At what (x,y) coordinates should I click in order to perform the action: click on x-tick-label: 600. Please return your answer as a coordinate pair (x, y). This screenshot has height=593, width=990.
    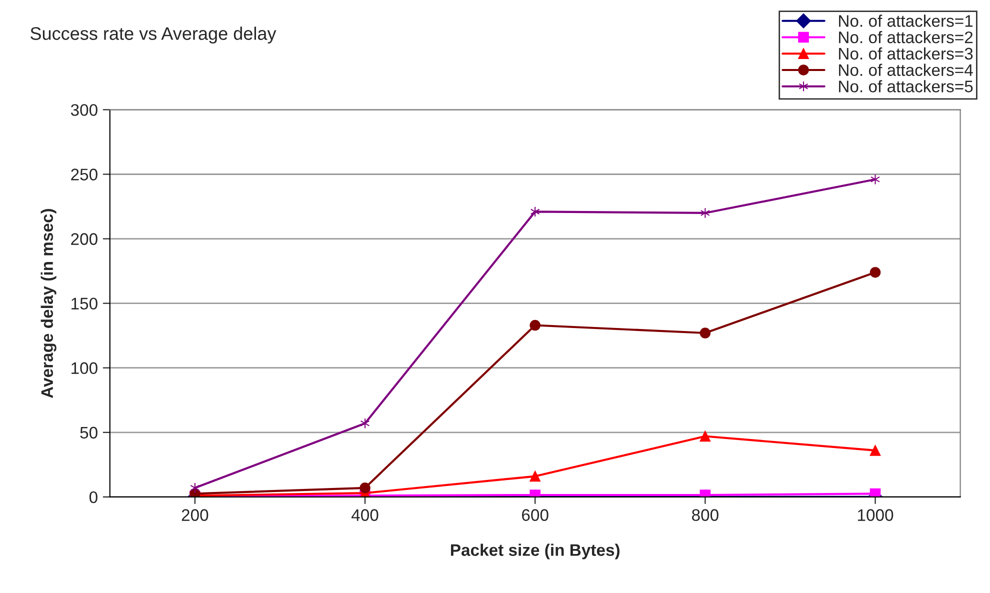
    Looking at the image, I should click on (535, 515).